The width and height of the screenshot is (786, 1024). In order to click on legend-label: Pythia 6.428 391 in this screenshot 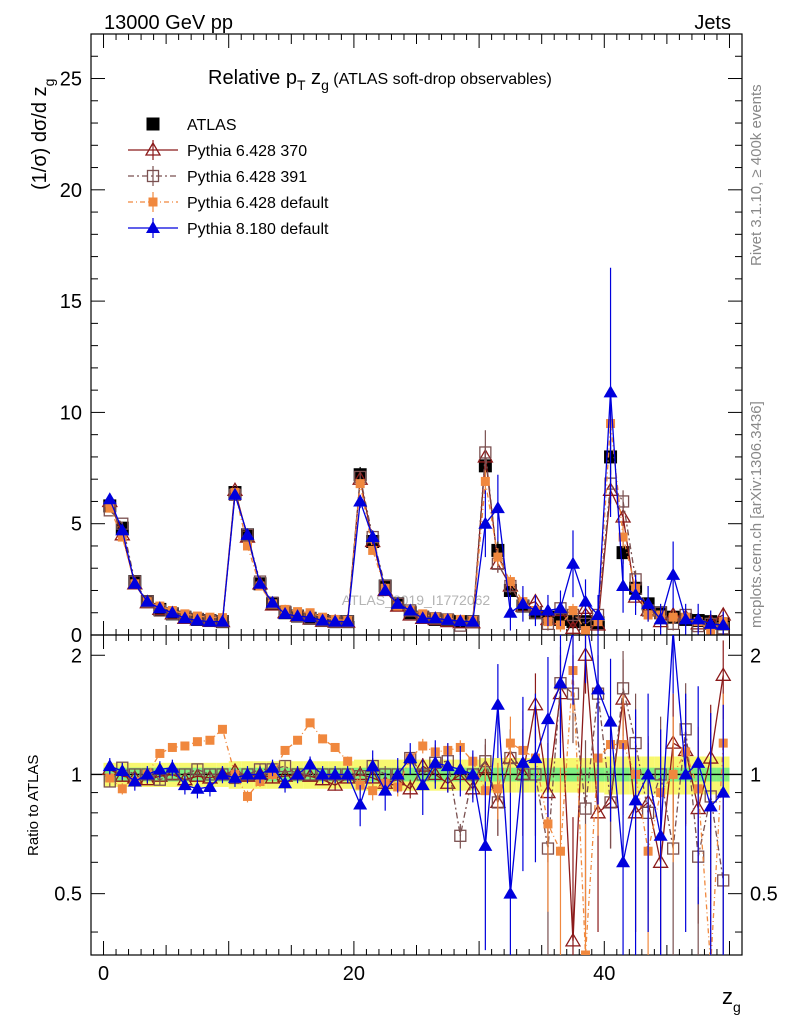, I will do `click(247, 177)`.